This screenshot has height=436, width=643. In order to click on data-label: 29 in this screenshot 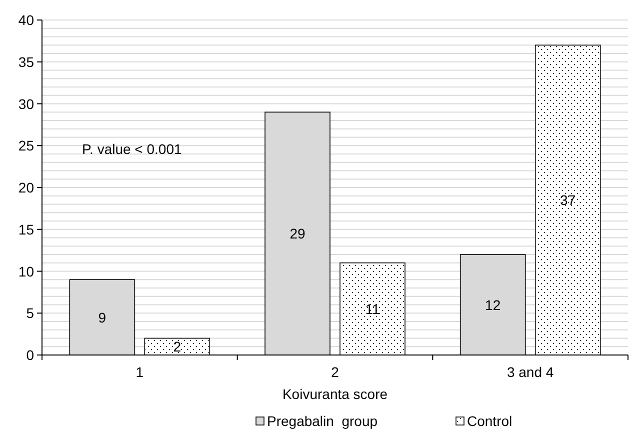, I will do `click(298, 234)`.